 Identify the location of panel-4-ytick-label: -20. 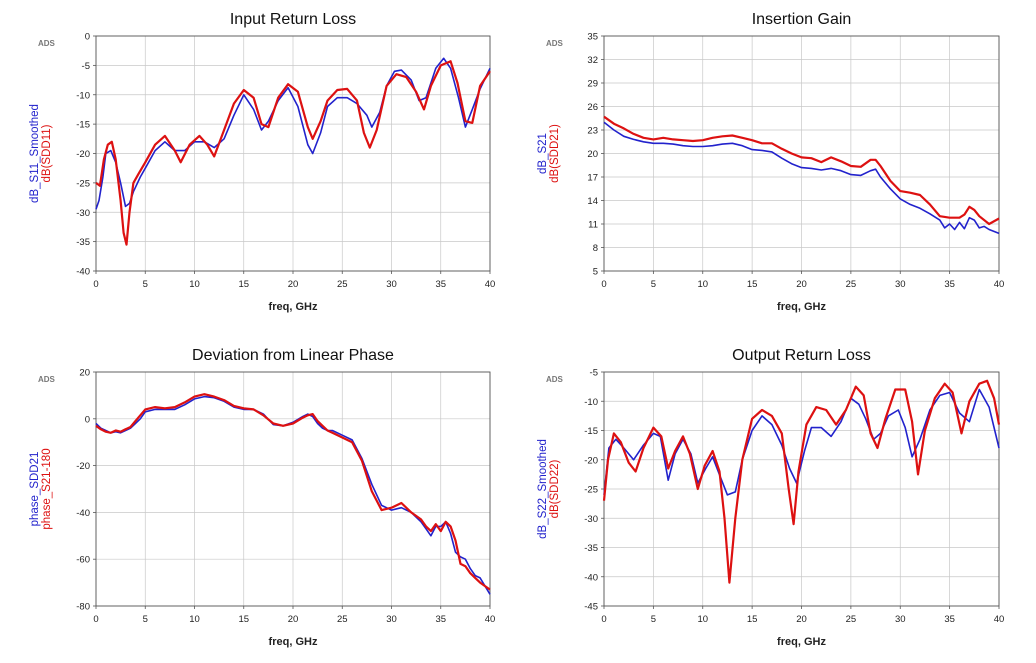
(591, 460).